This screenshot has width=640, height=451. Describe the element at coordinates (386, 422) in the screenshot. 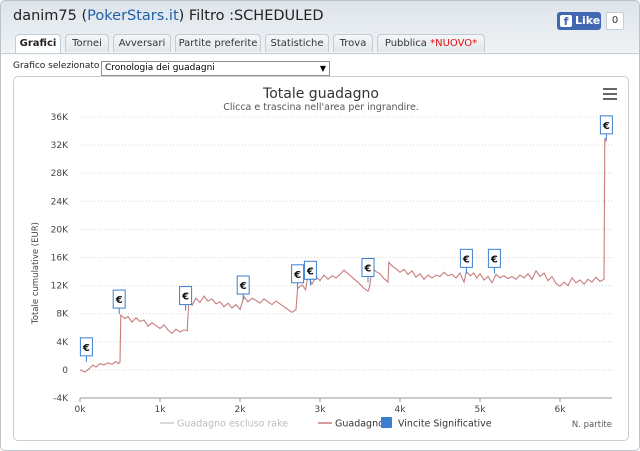

I see `legend-swatch` at that location.